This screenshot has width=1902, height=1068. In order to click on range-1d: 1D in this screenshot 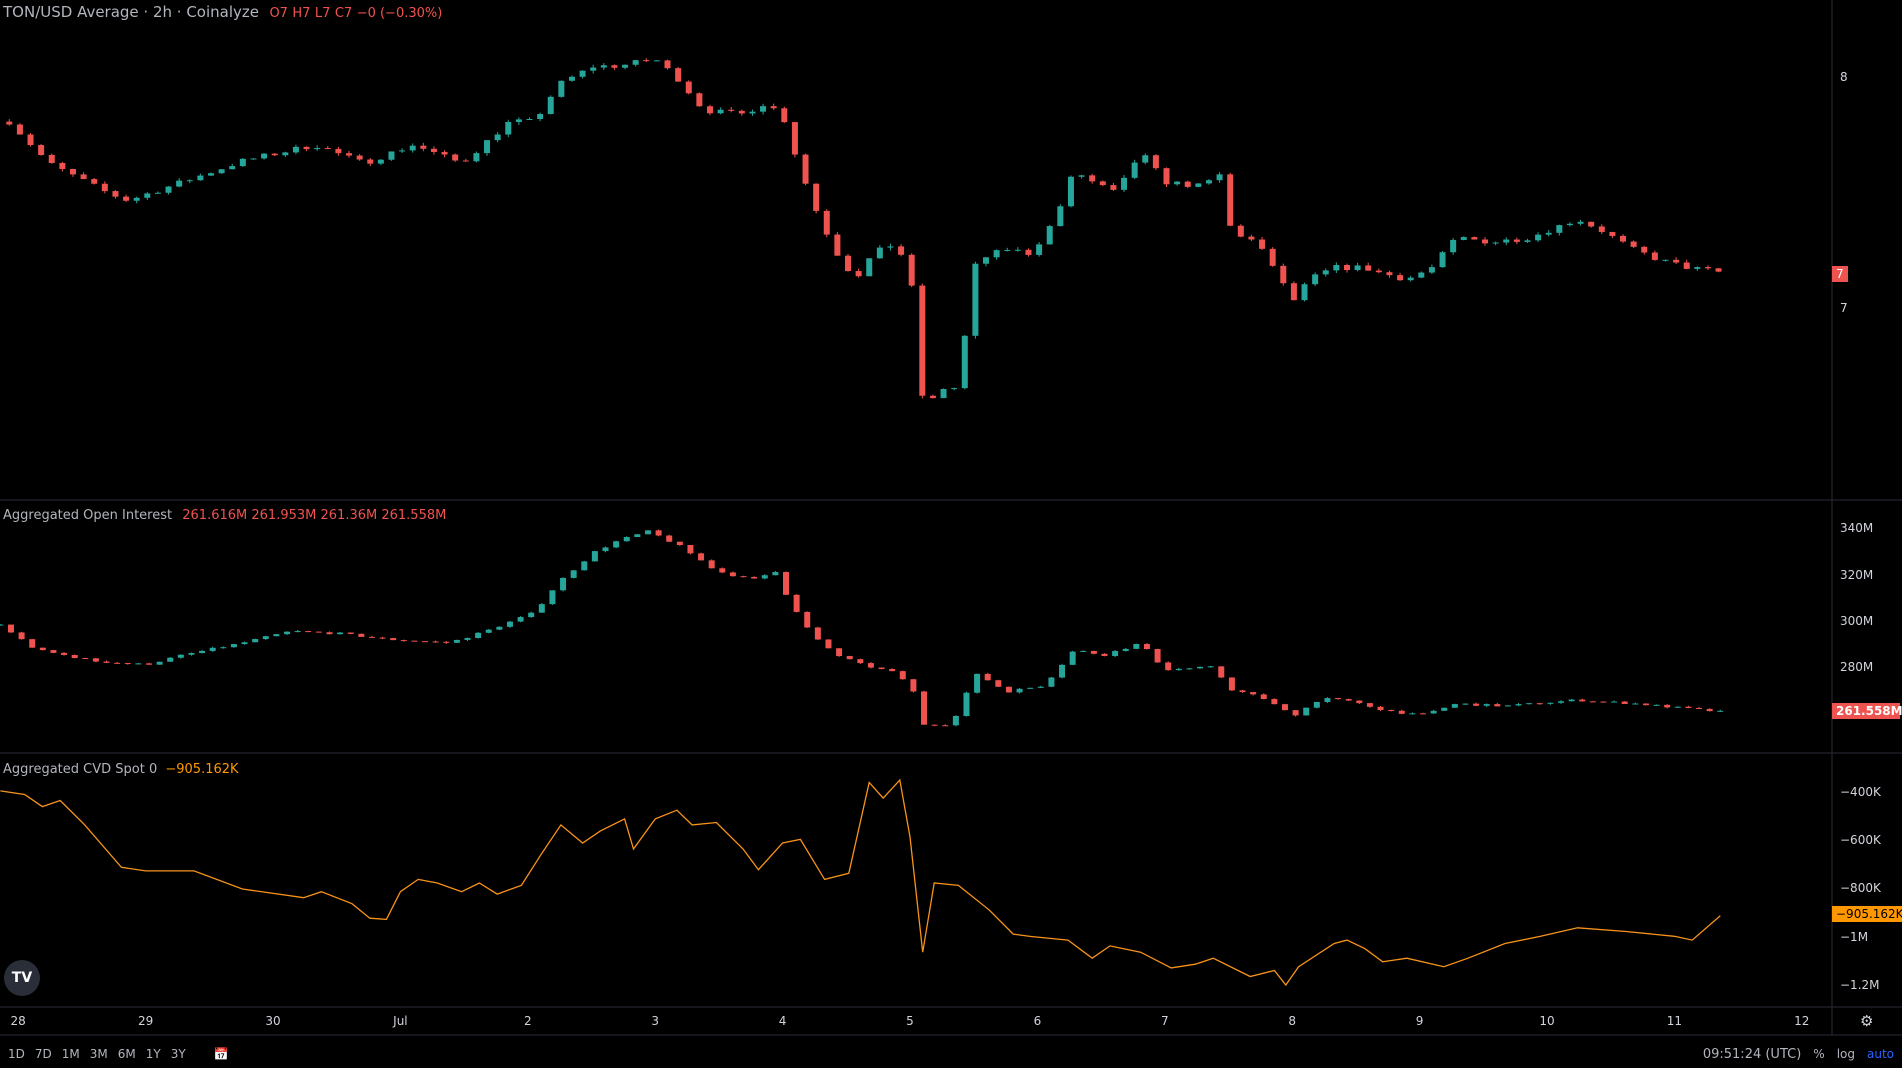, I will do `click(16, 1054)`.